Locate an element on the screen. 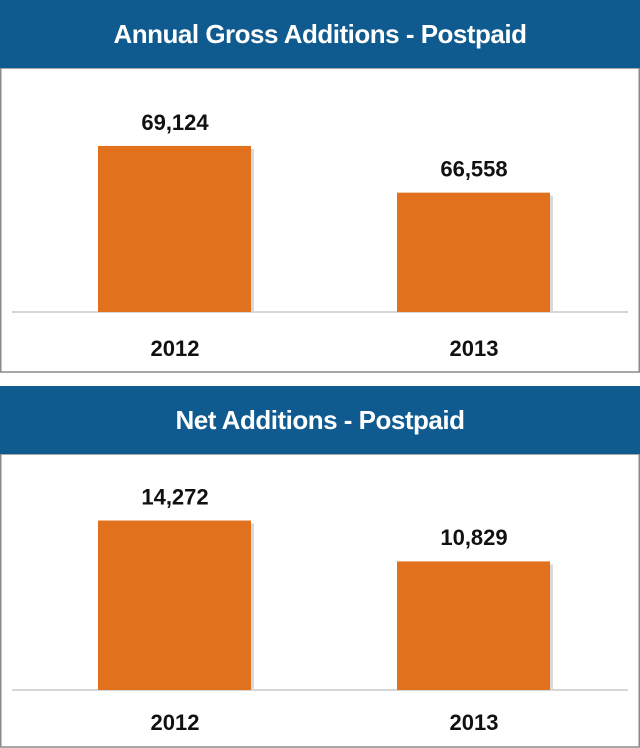 This screenshot has height=748, width=640. value-label: 14,272 is located at coordinates (174, 496).